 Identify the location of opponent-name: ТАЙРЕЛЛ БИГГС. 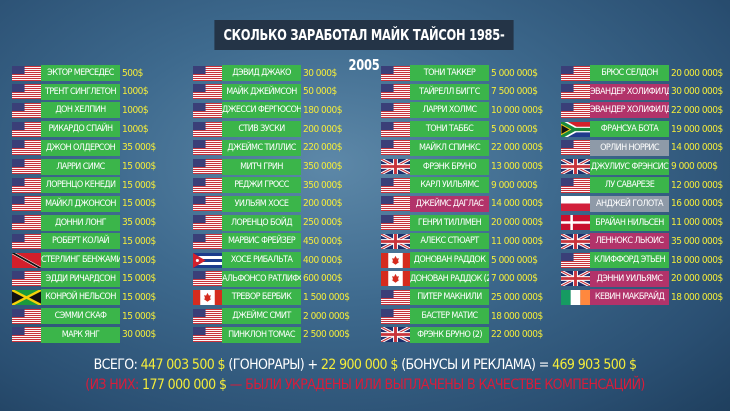
(449, 91).